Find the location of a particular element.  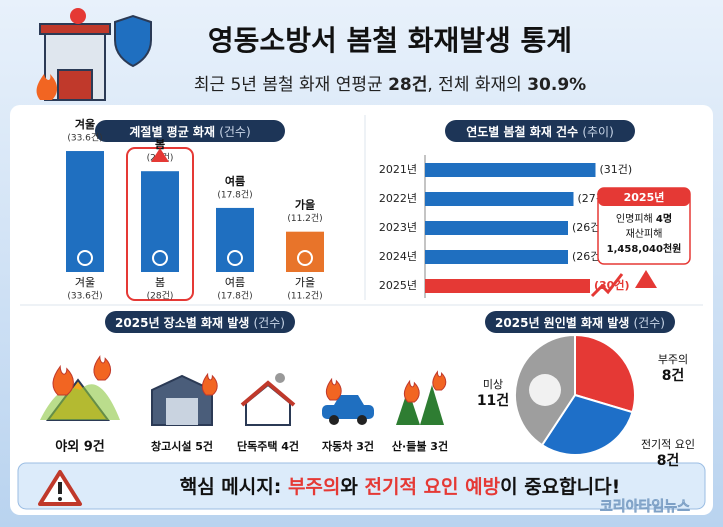

footer-part: 핵심 메시지: is located at coordinates (234, 487).